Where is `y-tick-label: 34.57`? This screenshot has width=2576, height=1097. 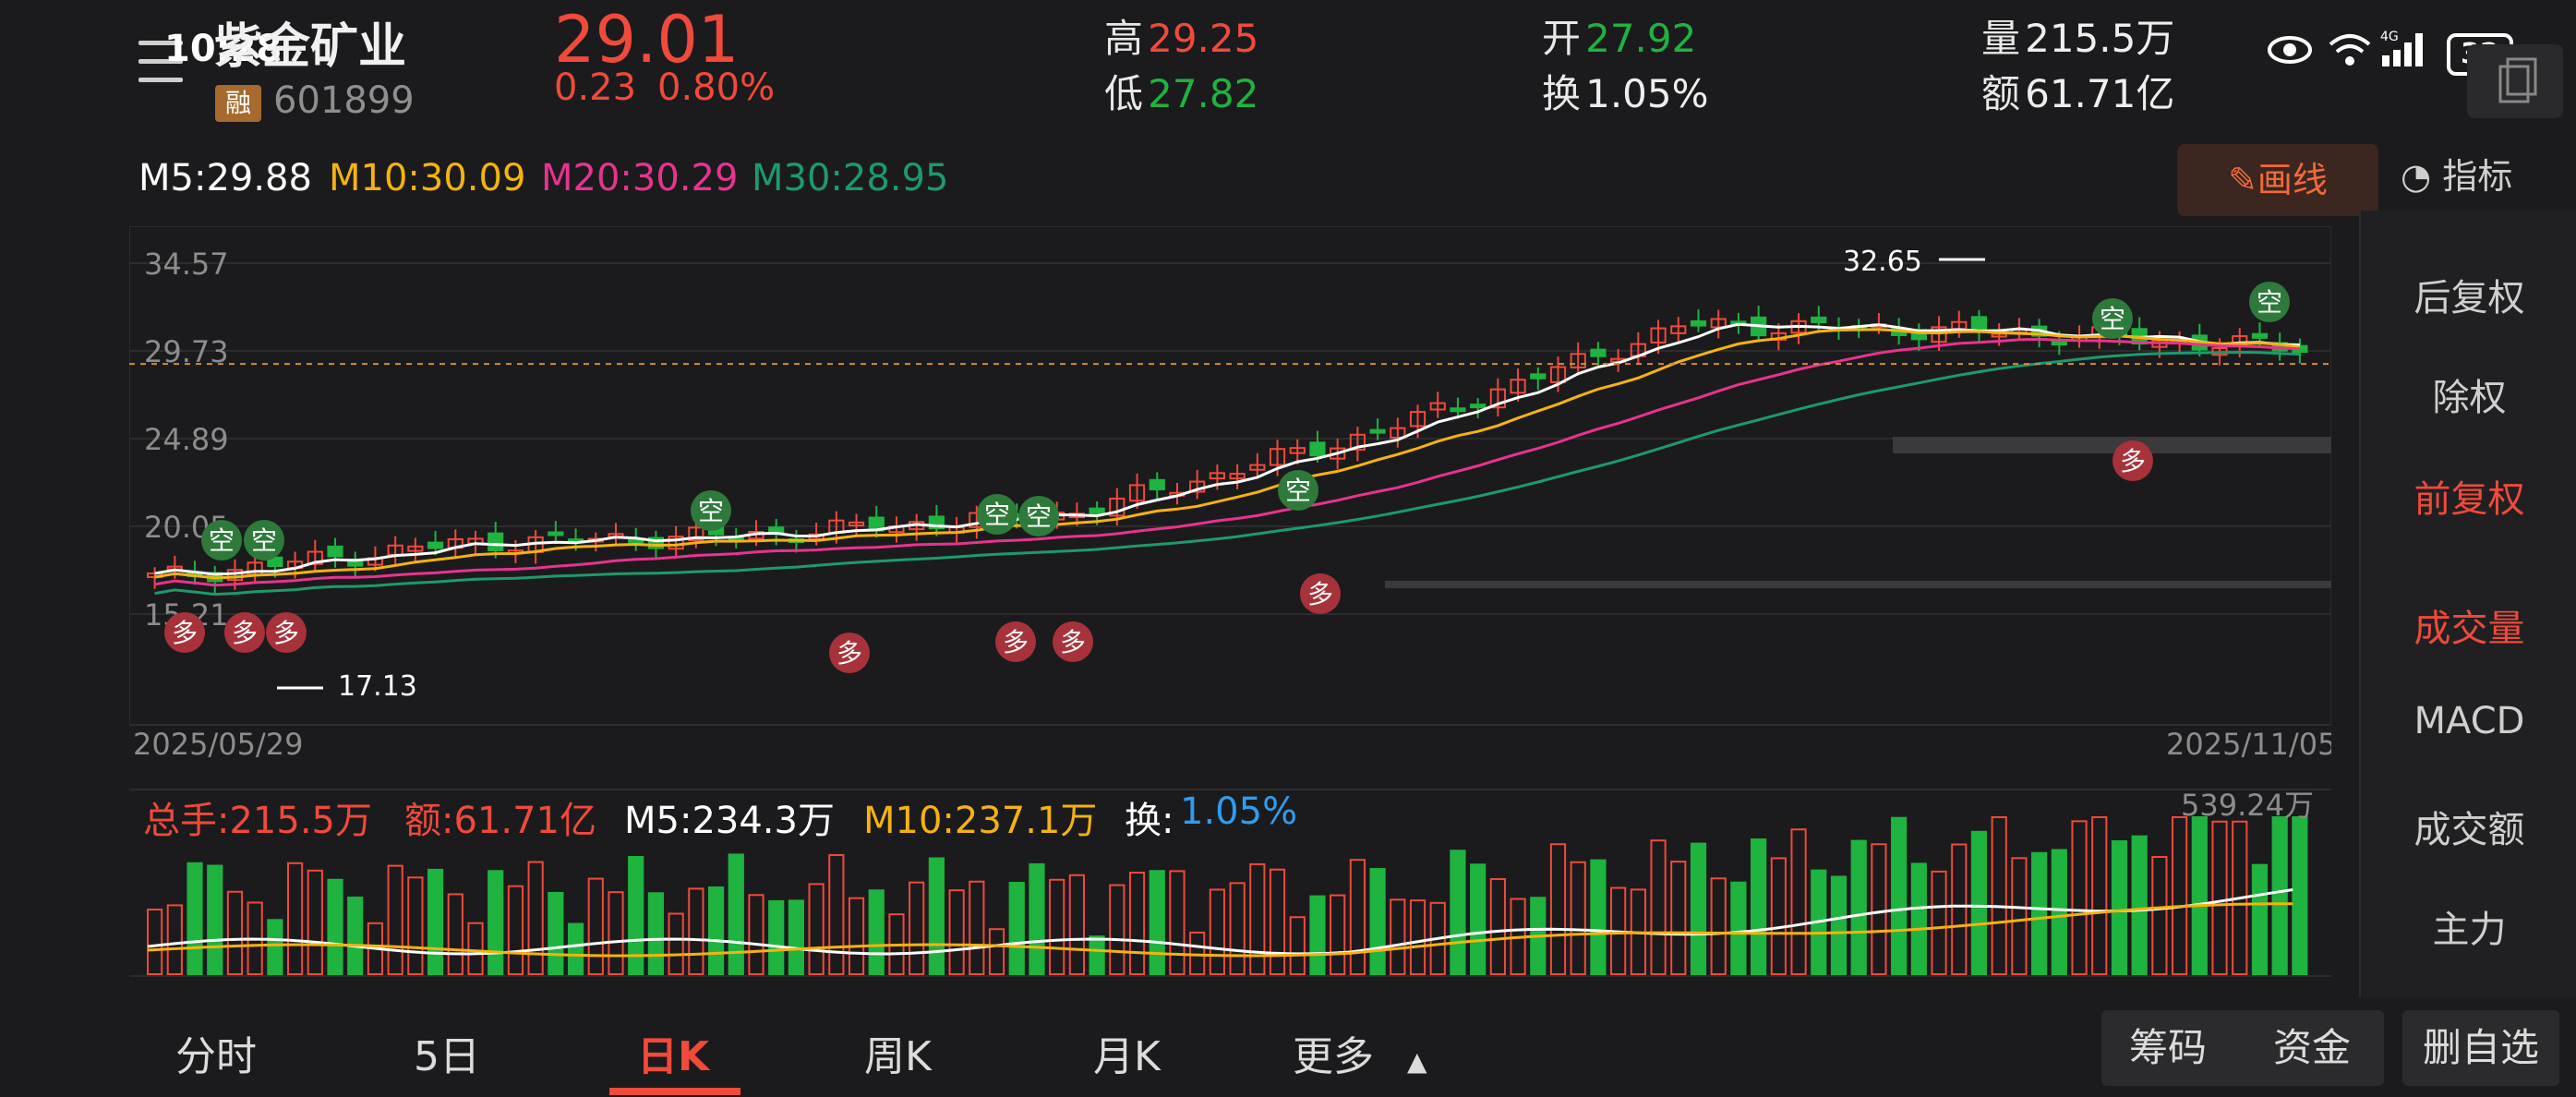 y-tick-label: 34.57 is located at coordinates (186, 264).